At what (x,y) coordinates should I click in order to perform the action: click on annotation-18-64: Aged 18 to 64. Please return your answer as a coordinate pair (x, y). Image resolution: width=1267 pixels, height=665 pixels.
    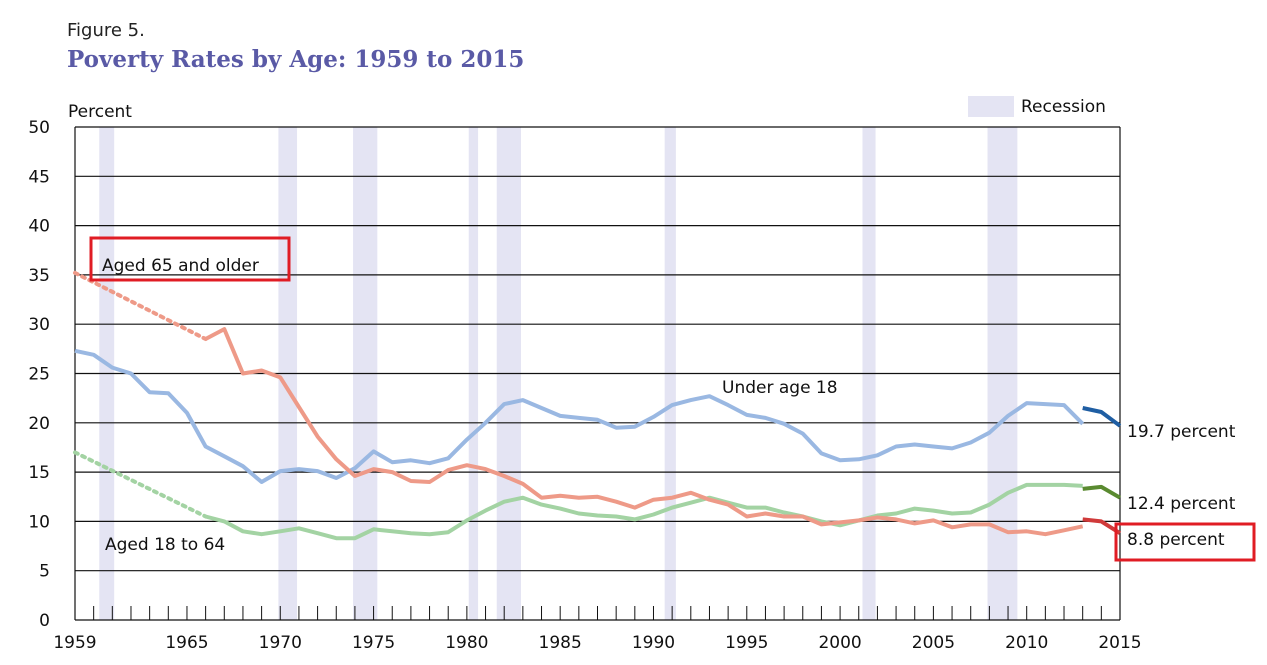
    Looking at the image, I should click on (165, 545).